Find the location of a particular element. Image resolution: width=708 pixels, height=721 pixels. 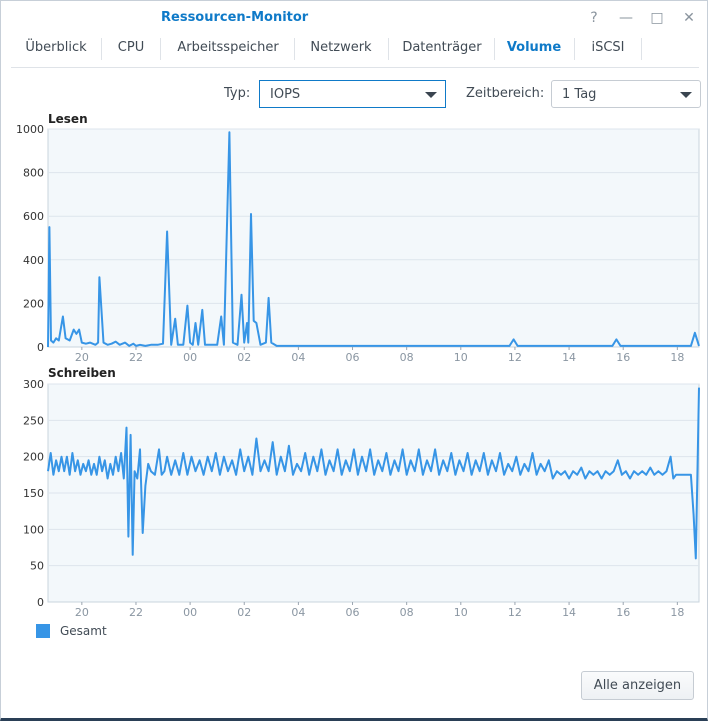

y-tick-label: 800 is located at coordinates (33, 173).